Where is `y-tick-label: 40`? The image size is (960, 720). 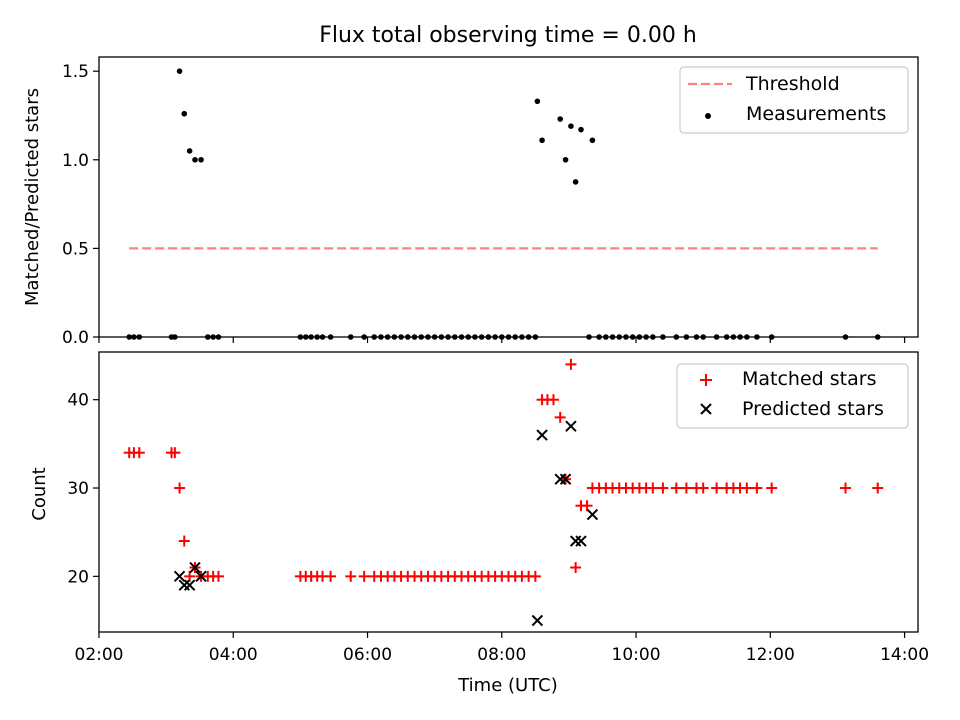 y-tick-label: 40 is located at coordinates (78, 401).